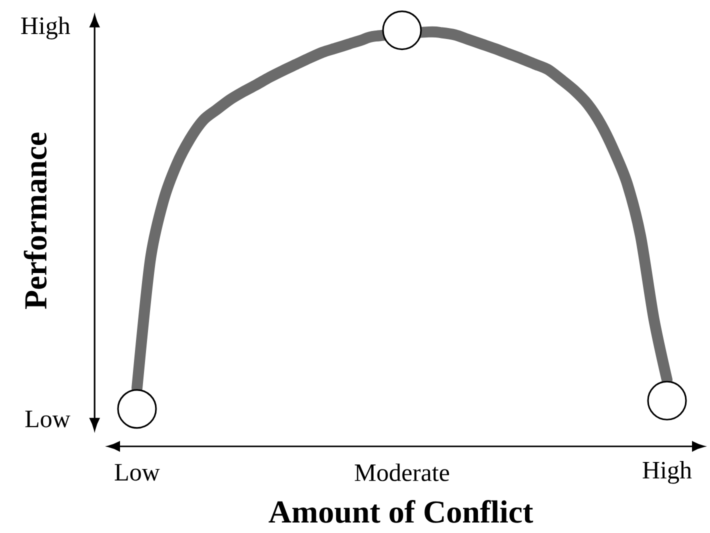  Describe the element at coordinates (667, 472) in the screenshot. I see `x-tick-label: High` at that location.